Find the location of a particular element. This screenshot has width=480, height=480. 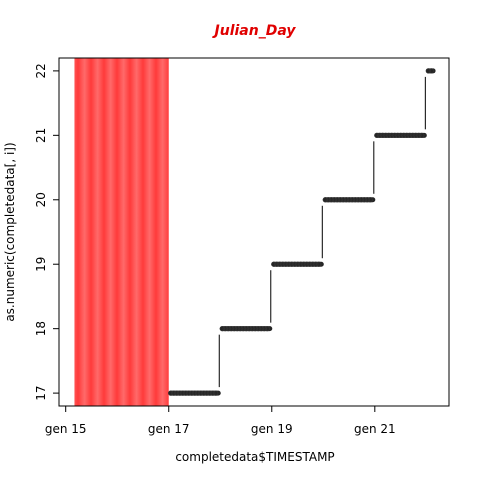

x-tick-label: gen 21 is located at coordinates (375, 429).